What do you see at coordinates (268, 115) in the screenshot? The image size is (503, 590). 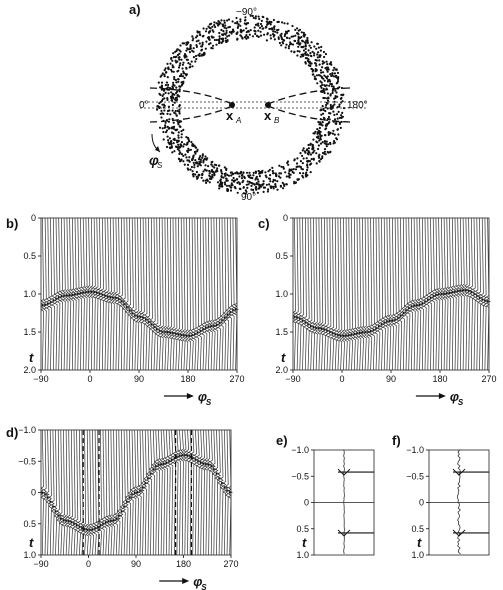 I see `point-b-x: x` at bounding box center [268, 115].